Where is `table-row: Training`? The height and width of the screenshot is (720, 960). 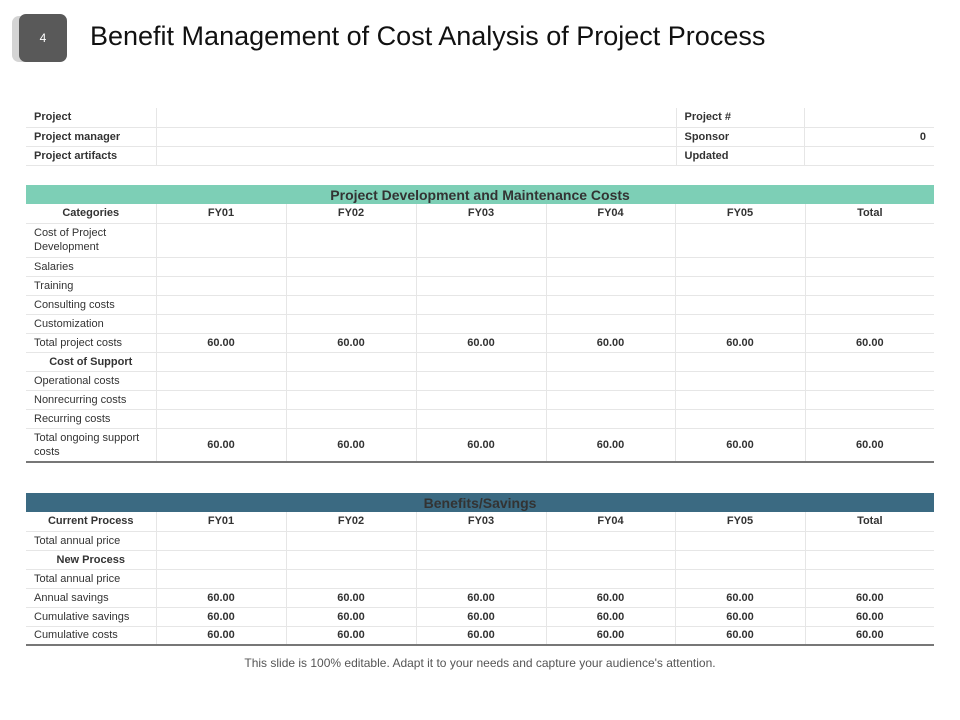
table-row: Training is located at coordinates (480, 286).